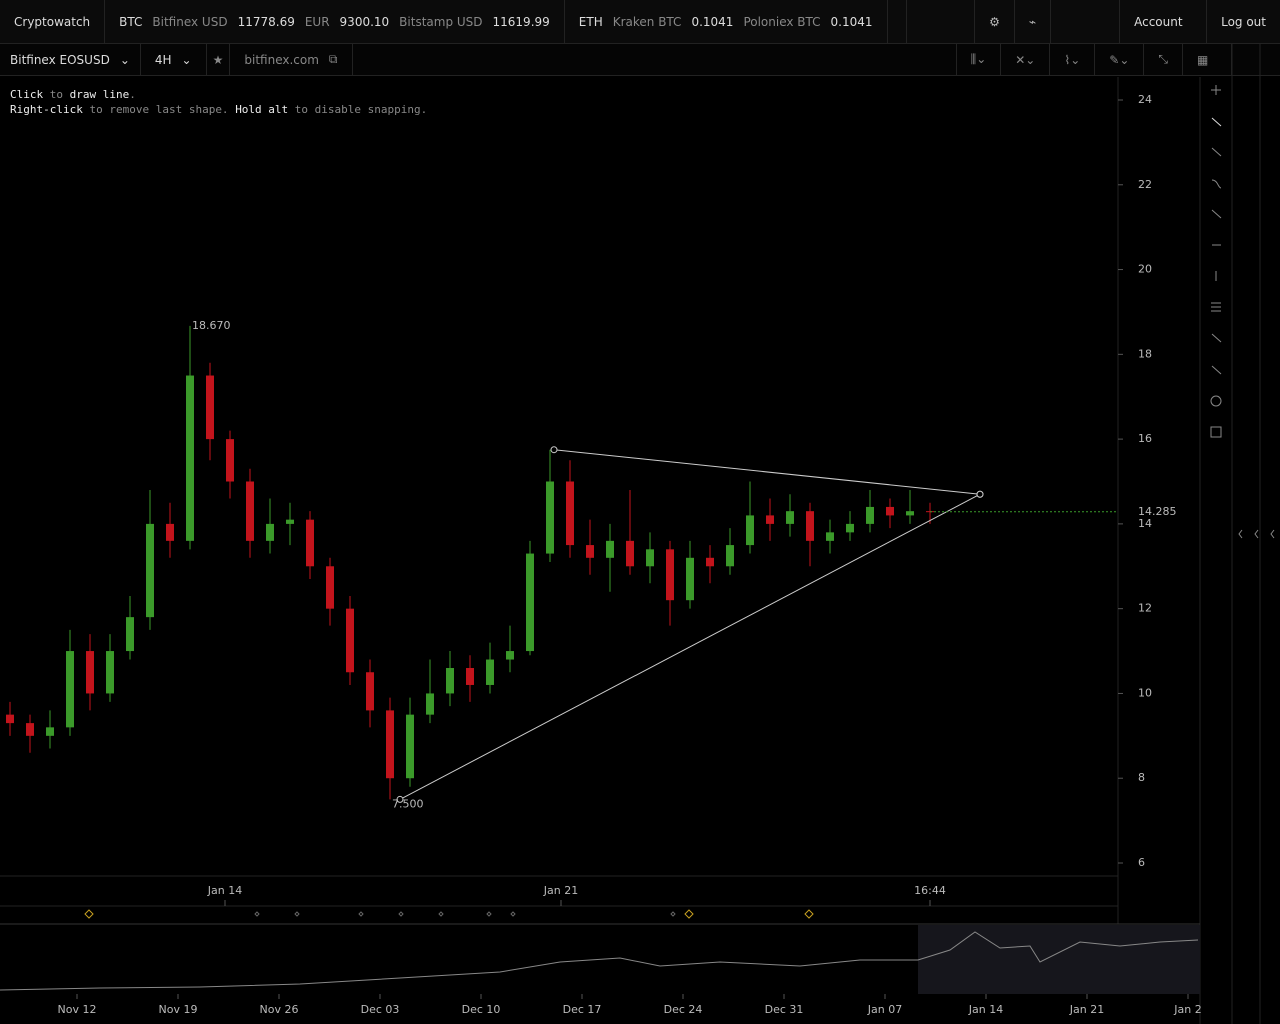 This screenshot has width=1280, height=1024. Describe the element at coordinates (70, 59) in the screenshot. I see `market-select: Bitfinex EOSUSD ⌄` at that location.